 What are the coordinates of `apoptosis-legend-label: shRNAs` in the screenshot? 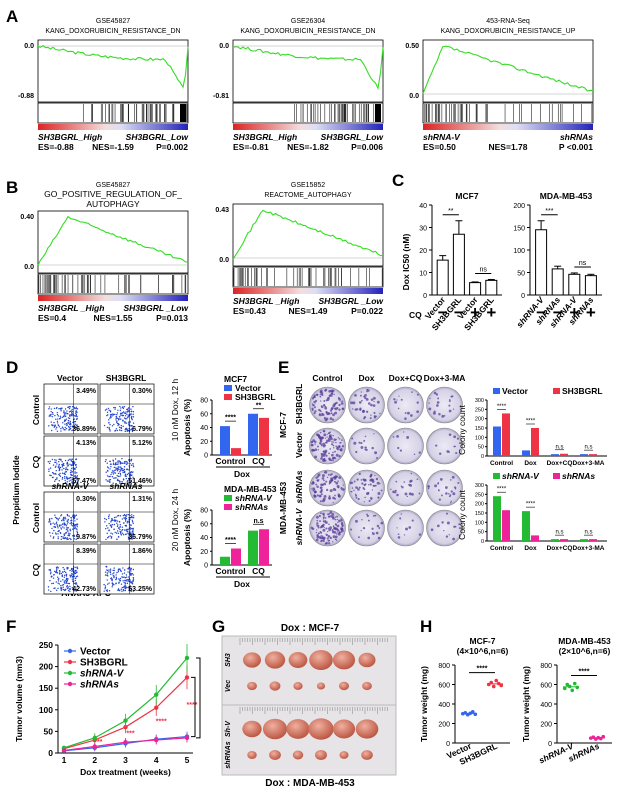 It's located at (251, 507).